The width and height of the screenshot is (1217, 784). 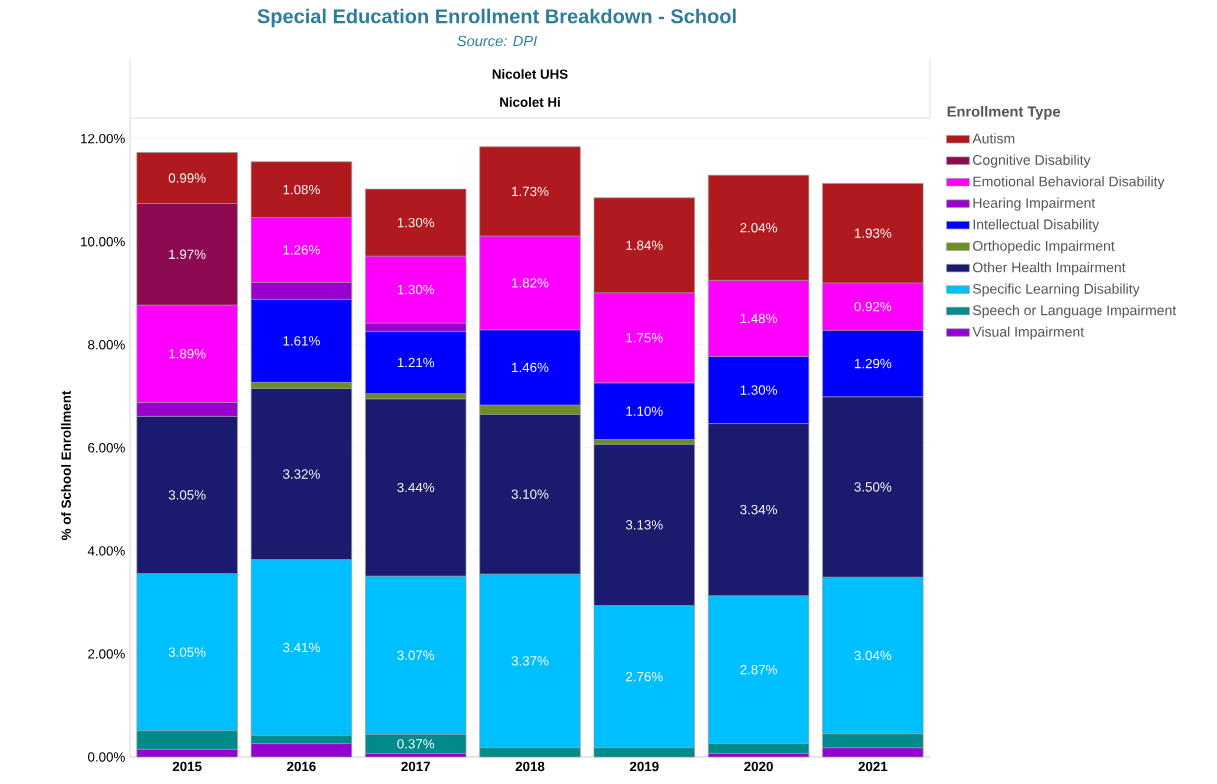 What do you see at coordinates (301, 250) in the screenshot?
I see `data-label: 1.26%` at bounding box center [301, 250].